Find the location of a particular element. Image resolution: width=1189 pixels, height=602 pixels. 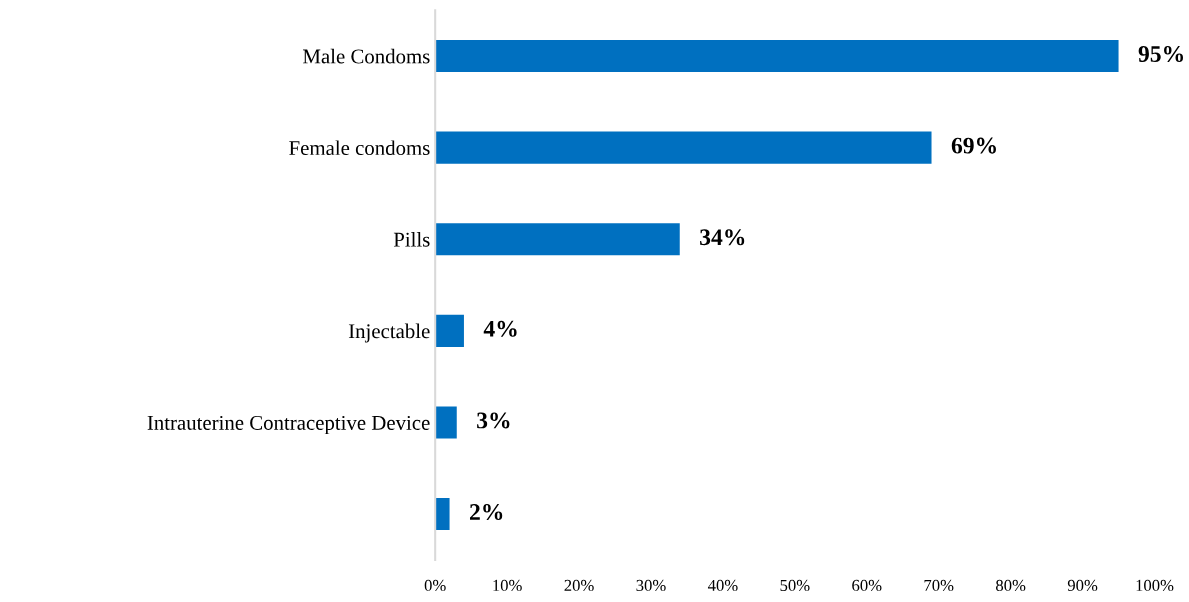

y-tick-label: Injectable is located at coordinates (389, 333).